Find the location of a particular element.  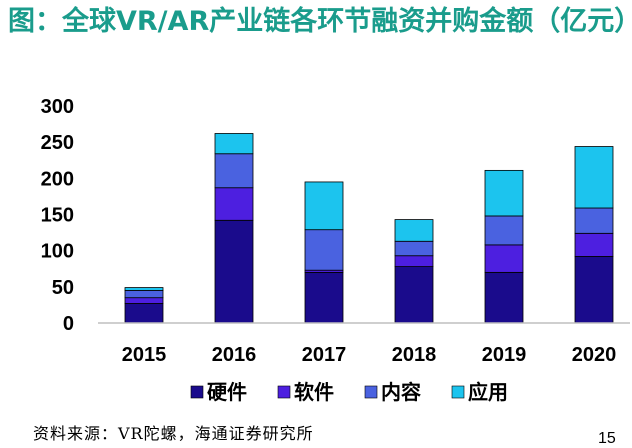

x-tick-label: 2017 is located at coordinates (324, 355).